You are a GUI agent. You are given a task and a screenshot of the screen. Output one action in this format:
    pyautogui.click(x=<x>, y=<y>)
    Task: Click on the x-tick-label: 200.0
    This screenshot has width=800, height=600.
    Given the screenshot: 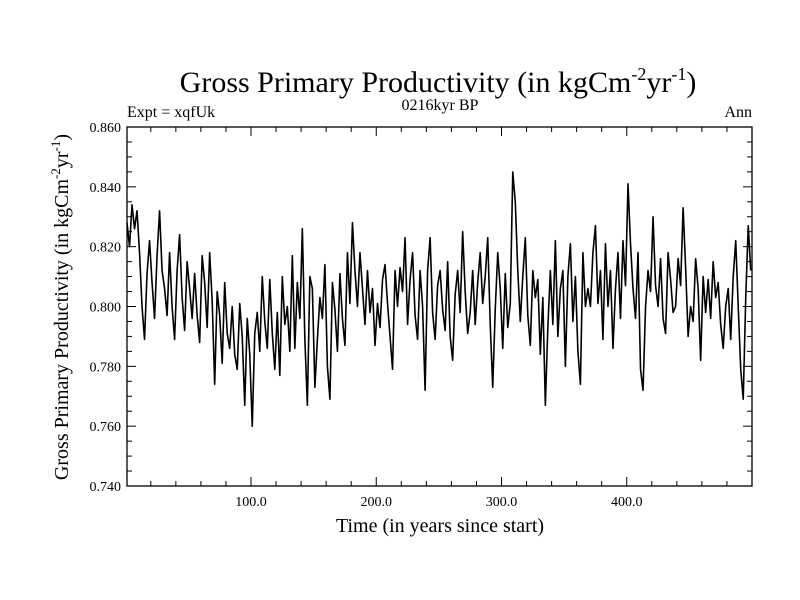 What is the action you would take?
    pyautogui.click(x=376, y=502)
    